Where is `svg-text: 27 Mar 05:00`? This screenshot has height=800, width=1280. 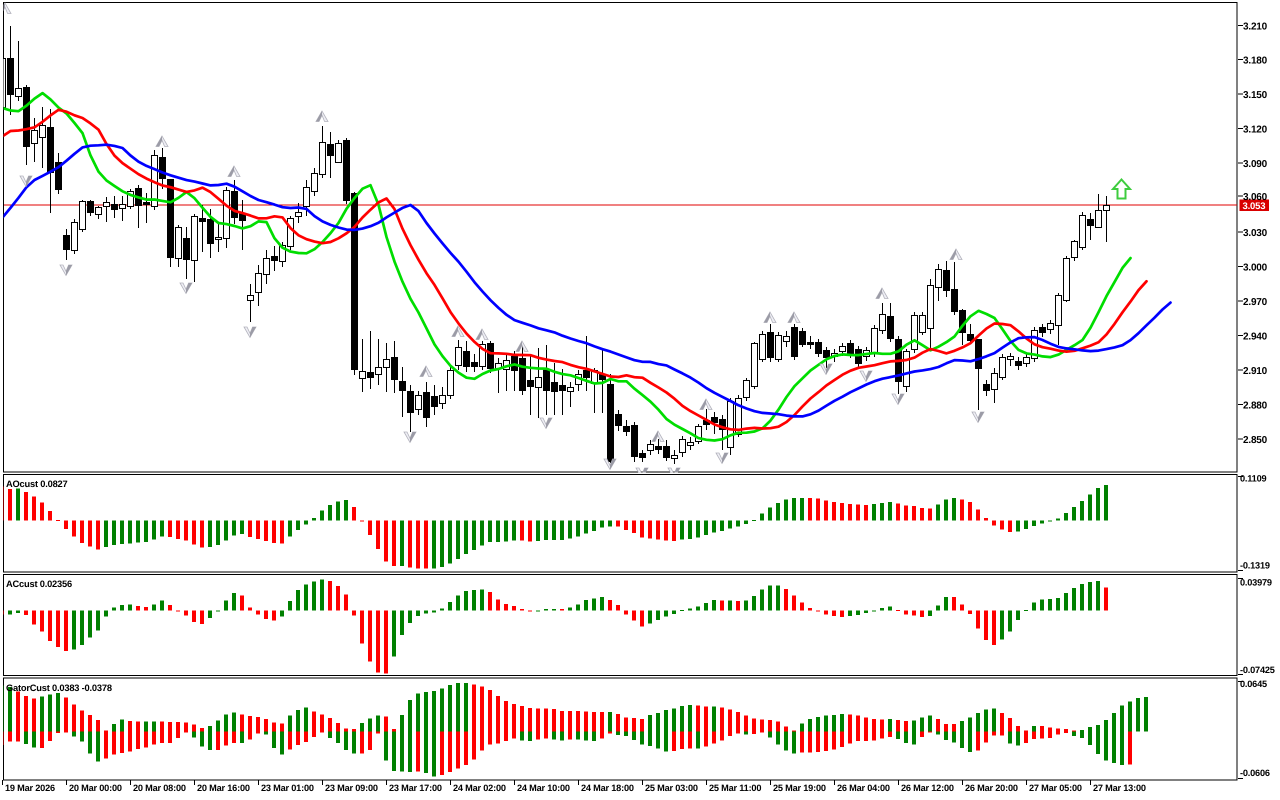
svg-text: 27 Mar 05:00 is located at coordinates (1055, 788).